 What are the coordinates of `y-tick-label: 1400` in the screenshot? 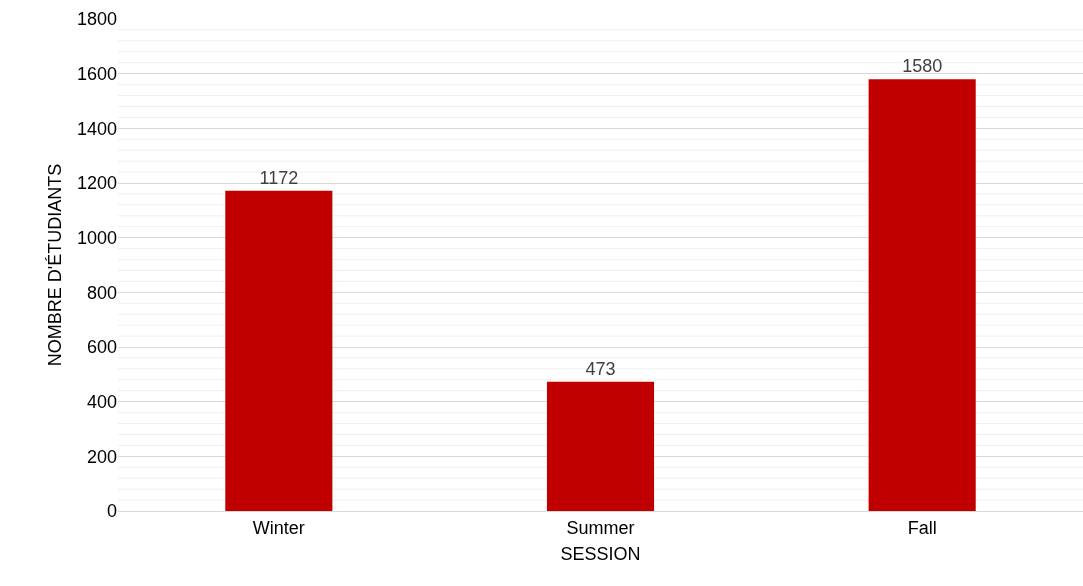 It's located at (96, 128).